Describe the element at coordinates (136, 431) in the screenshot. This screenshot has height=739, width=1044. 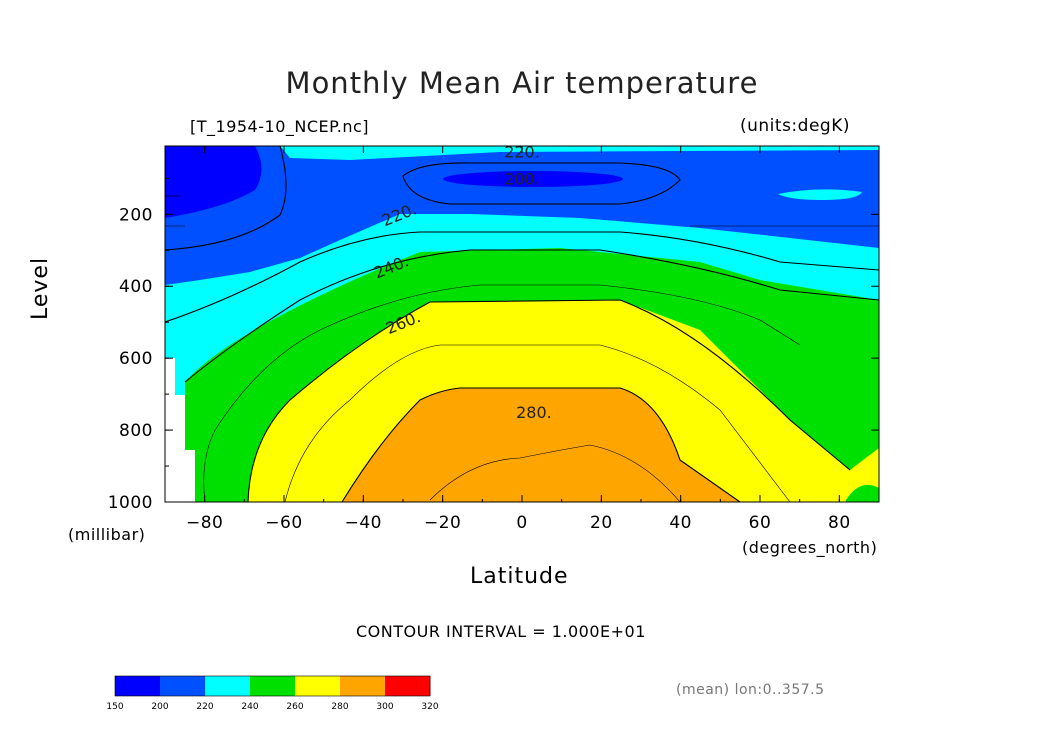
I see `y-tick-label: 800` at that location.